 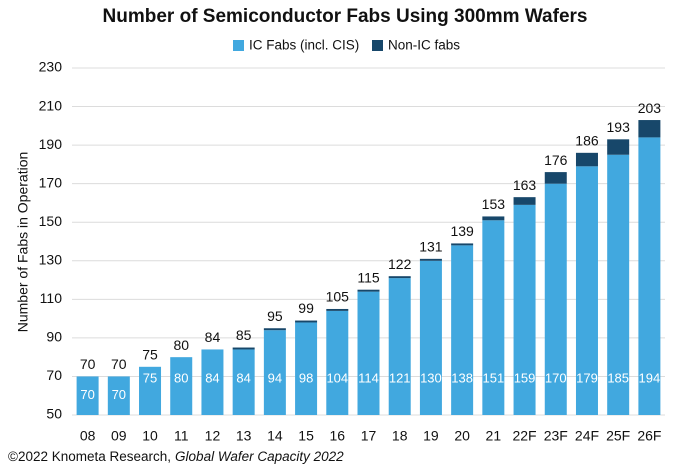 I want to click on x-tick-label: 24F, so click(x=587, y=436).